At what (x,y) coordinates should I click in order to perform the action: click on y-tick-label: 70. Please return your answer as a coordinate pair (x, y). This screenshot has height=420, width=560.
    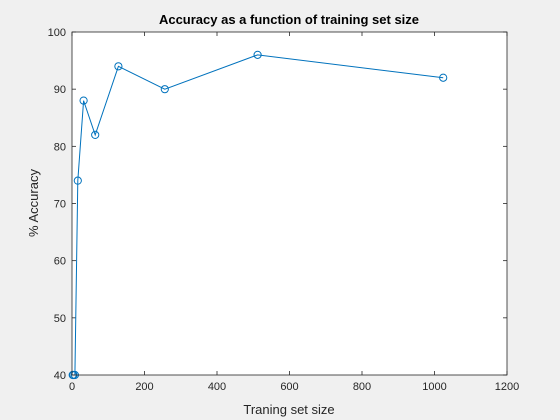
    Looking at the image, I should click on (60, 205).